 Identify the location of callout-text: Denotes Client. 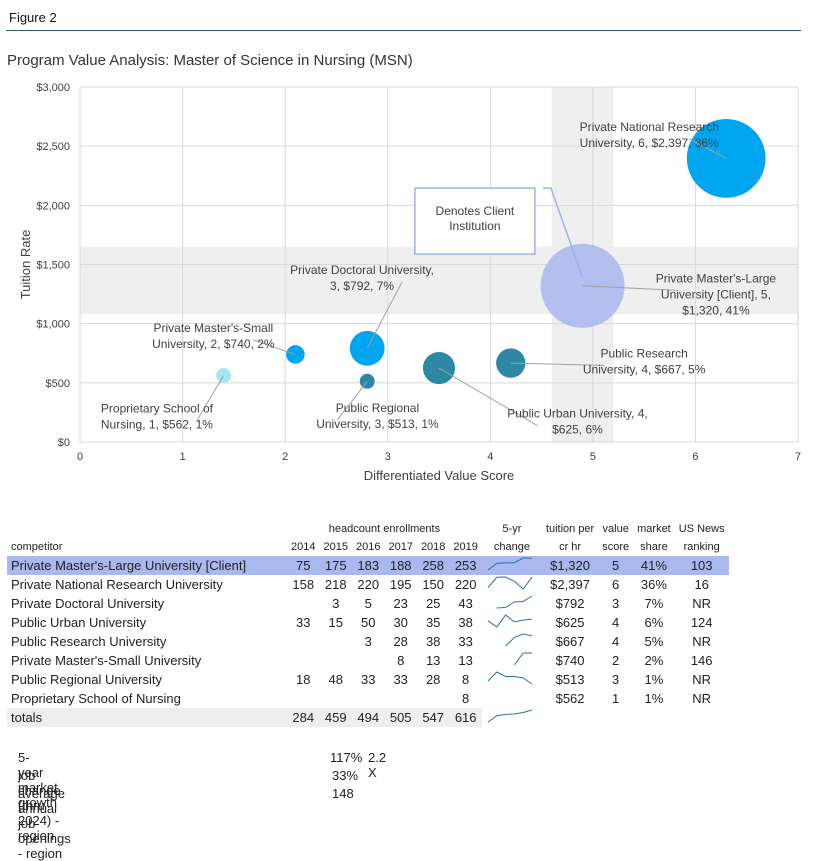
(475, 211).